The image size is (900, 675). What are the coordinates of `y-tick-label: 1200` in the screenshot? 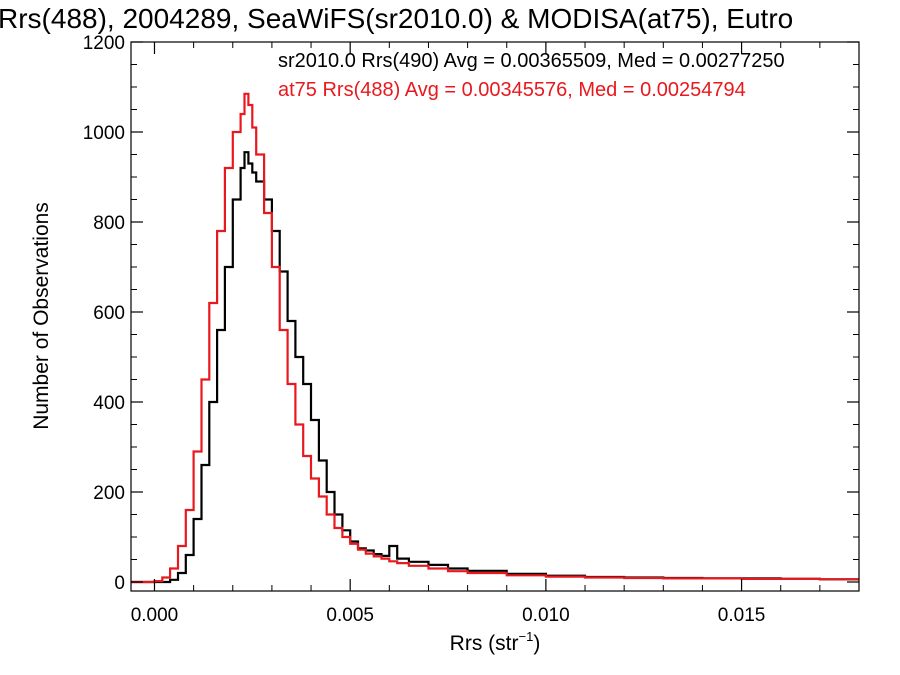 It's located at (104, 43).